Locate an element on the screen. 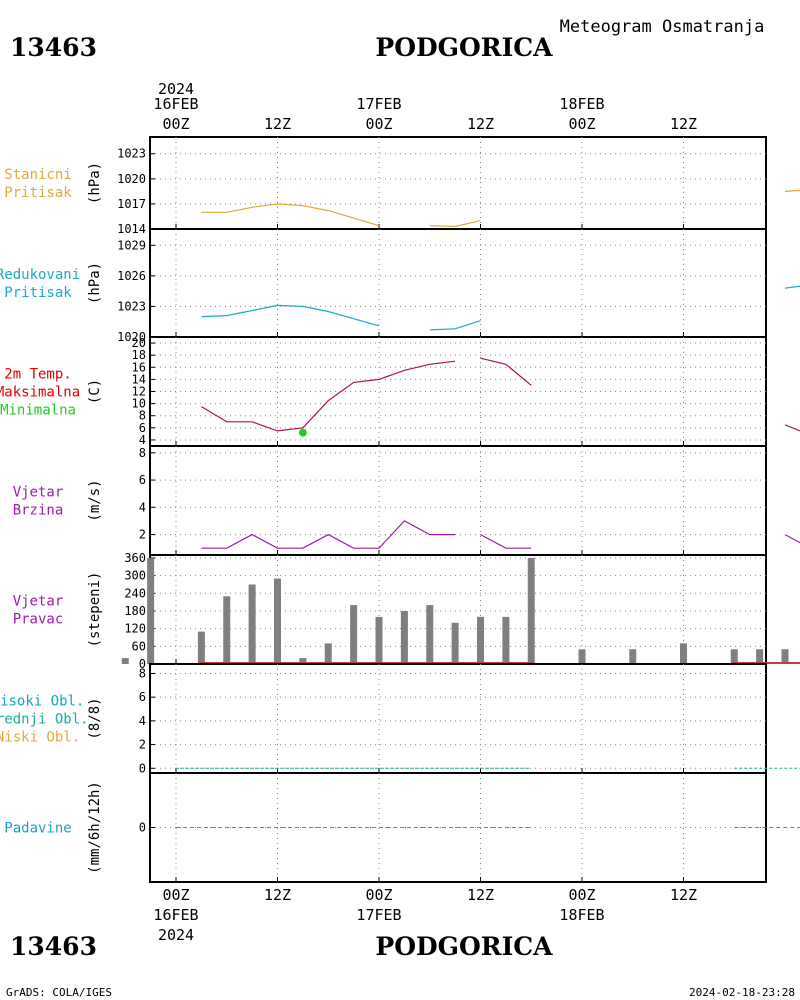 The width and height of the screenshot is (800, 1000). station-name-top: PODGORICA is located at coordinates (464, 47).